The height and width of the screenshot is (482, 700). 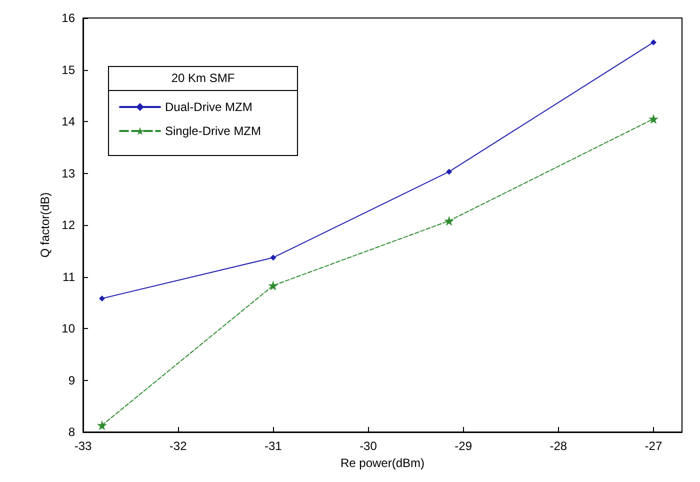 I want to click on x-axis-title: Re power(dBm), so click(x=382, y=463).